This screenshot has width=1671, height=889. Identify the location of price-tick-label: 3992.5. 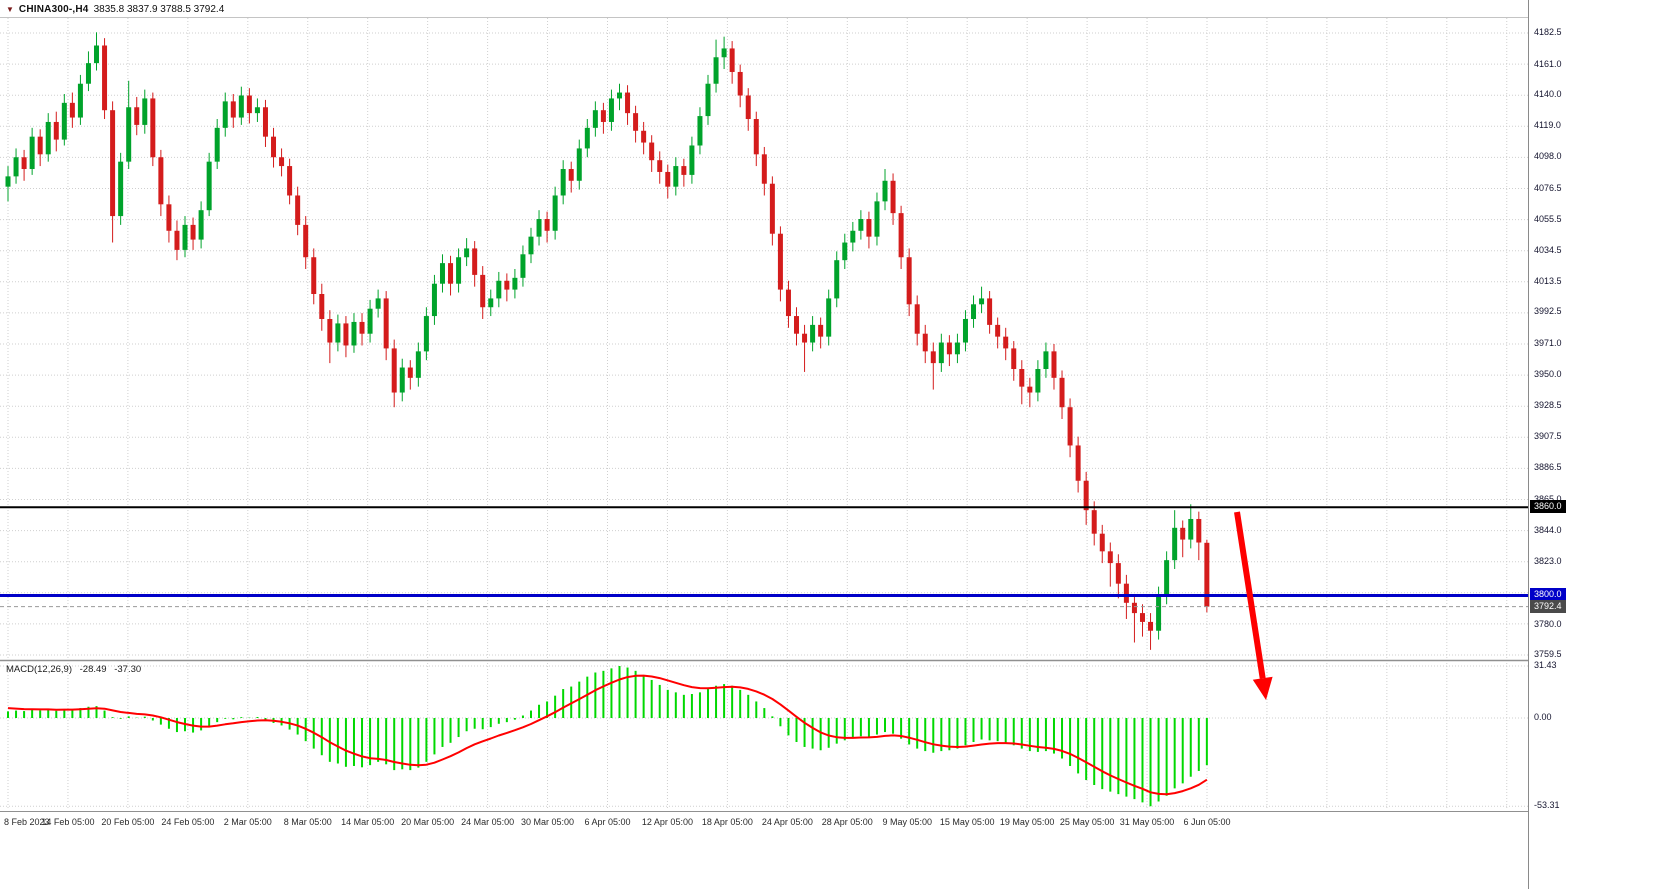
(1548, 311).